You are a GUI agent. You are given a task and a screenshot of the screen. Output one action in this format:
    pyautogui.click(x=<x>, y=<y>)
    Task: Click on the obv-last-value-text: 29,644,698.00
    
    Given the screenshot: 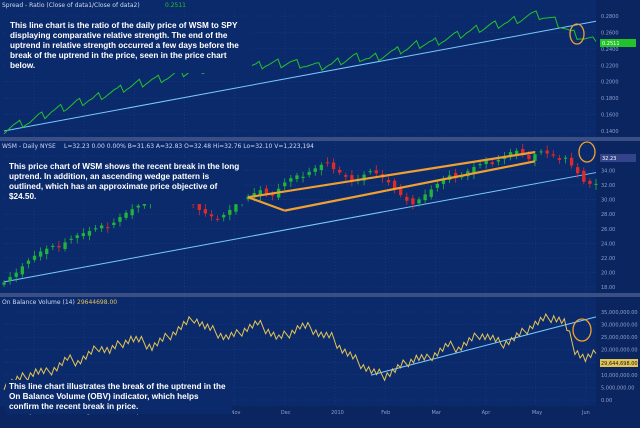 What is the action you would take?
    pyautogui.click(x=619, y=364)
    